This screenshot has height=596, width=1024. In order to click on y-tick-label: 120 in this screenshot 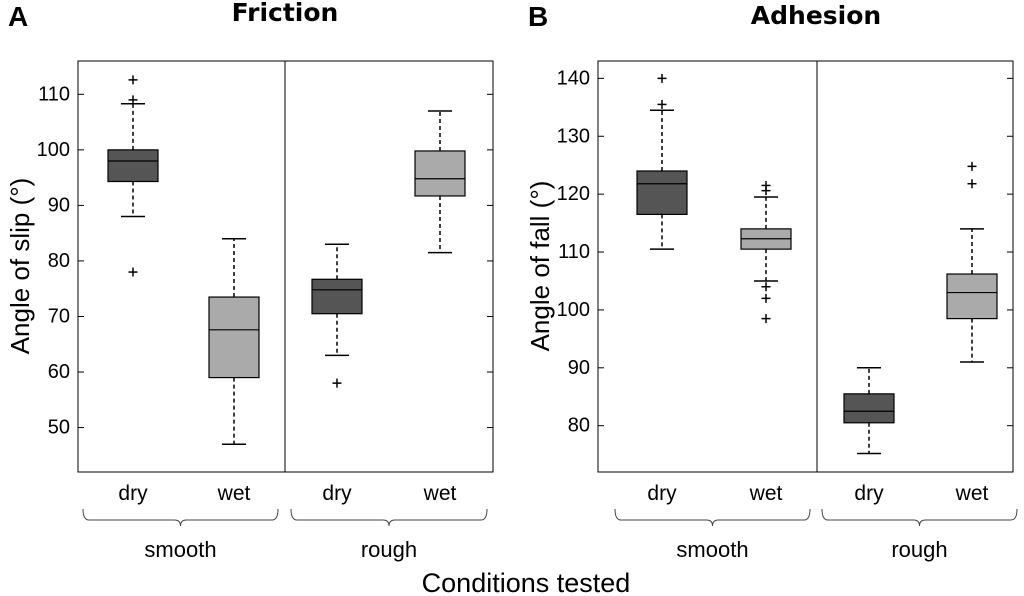, I will do `click(573, 194)`.